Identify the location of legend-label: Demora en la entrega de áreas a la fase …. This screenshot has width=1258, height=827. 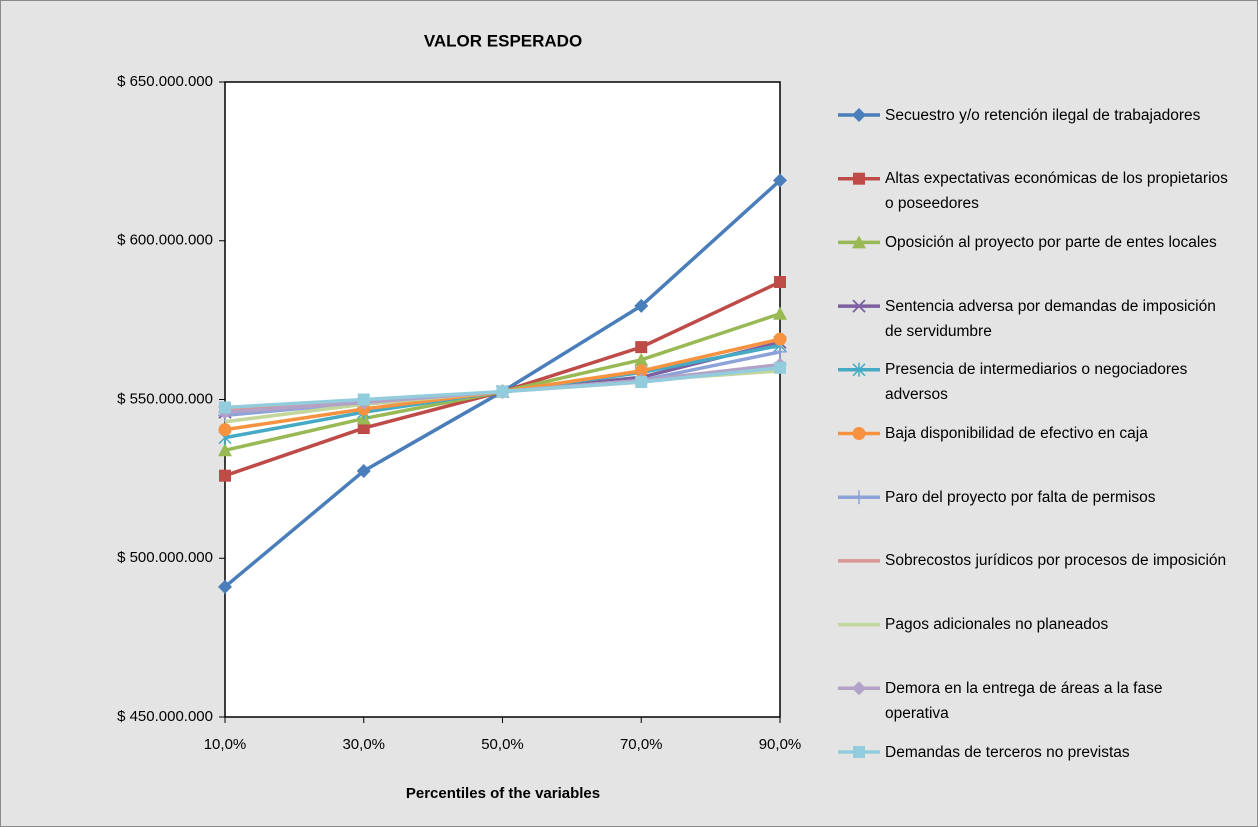
(1024, 700).